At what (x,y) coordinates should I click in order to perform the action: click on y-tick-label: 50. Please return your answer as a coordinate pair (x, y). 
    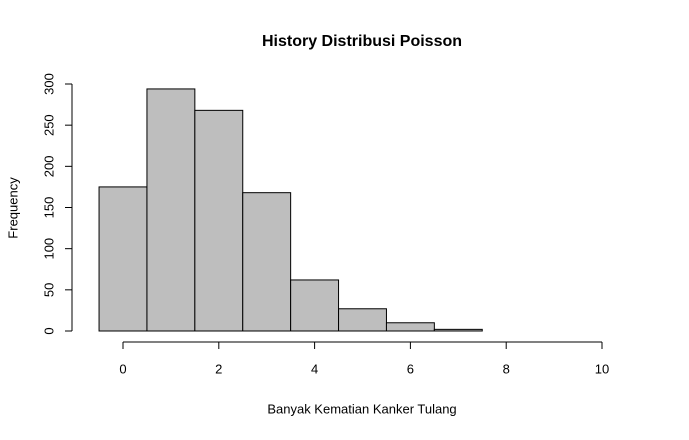
    Looking at the image, I should click on (48, 290).